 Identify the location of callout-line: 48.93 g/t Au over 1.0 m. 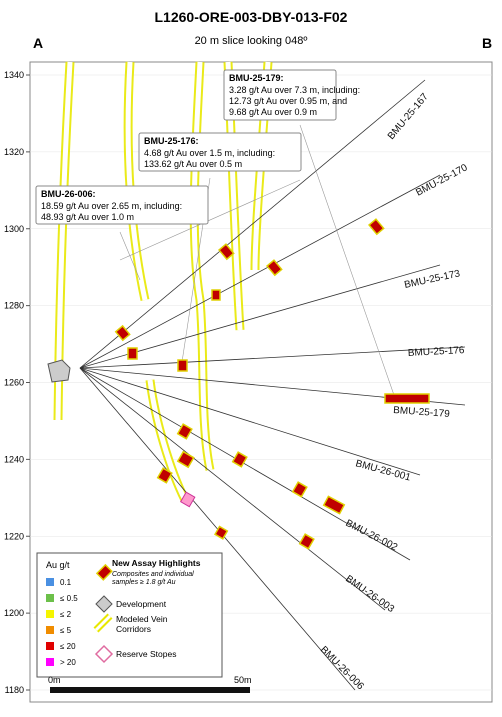
(87, 217).